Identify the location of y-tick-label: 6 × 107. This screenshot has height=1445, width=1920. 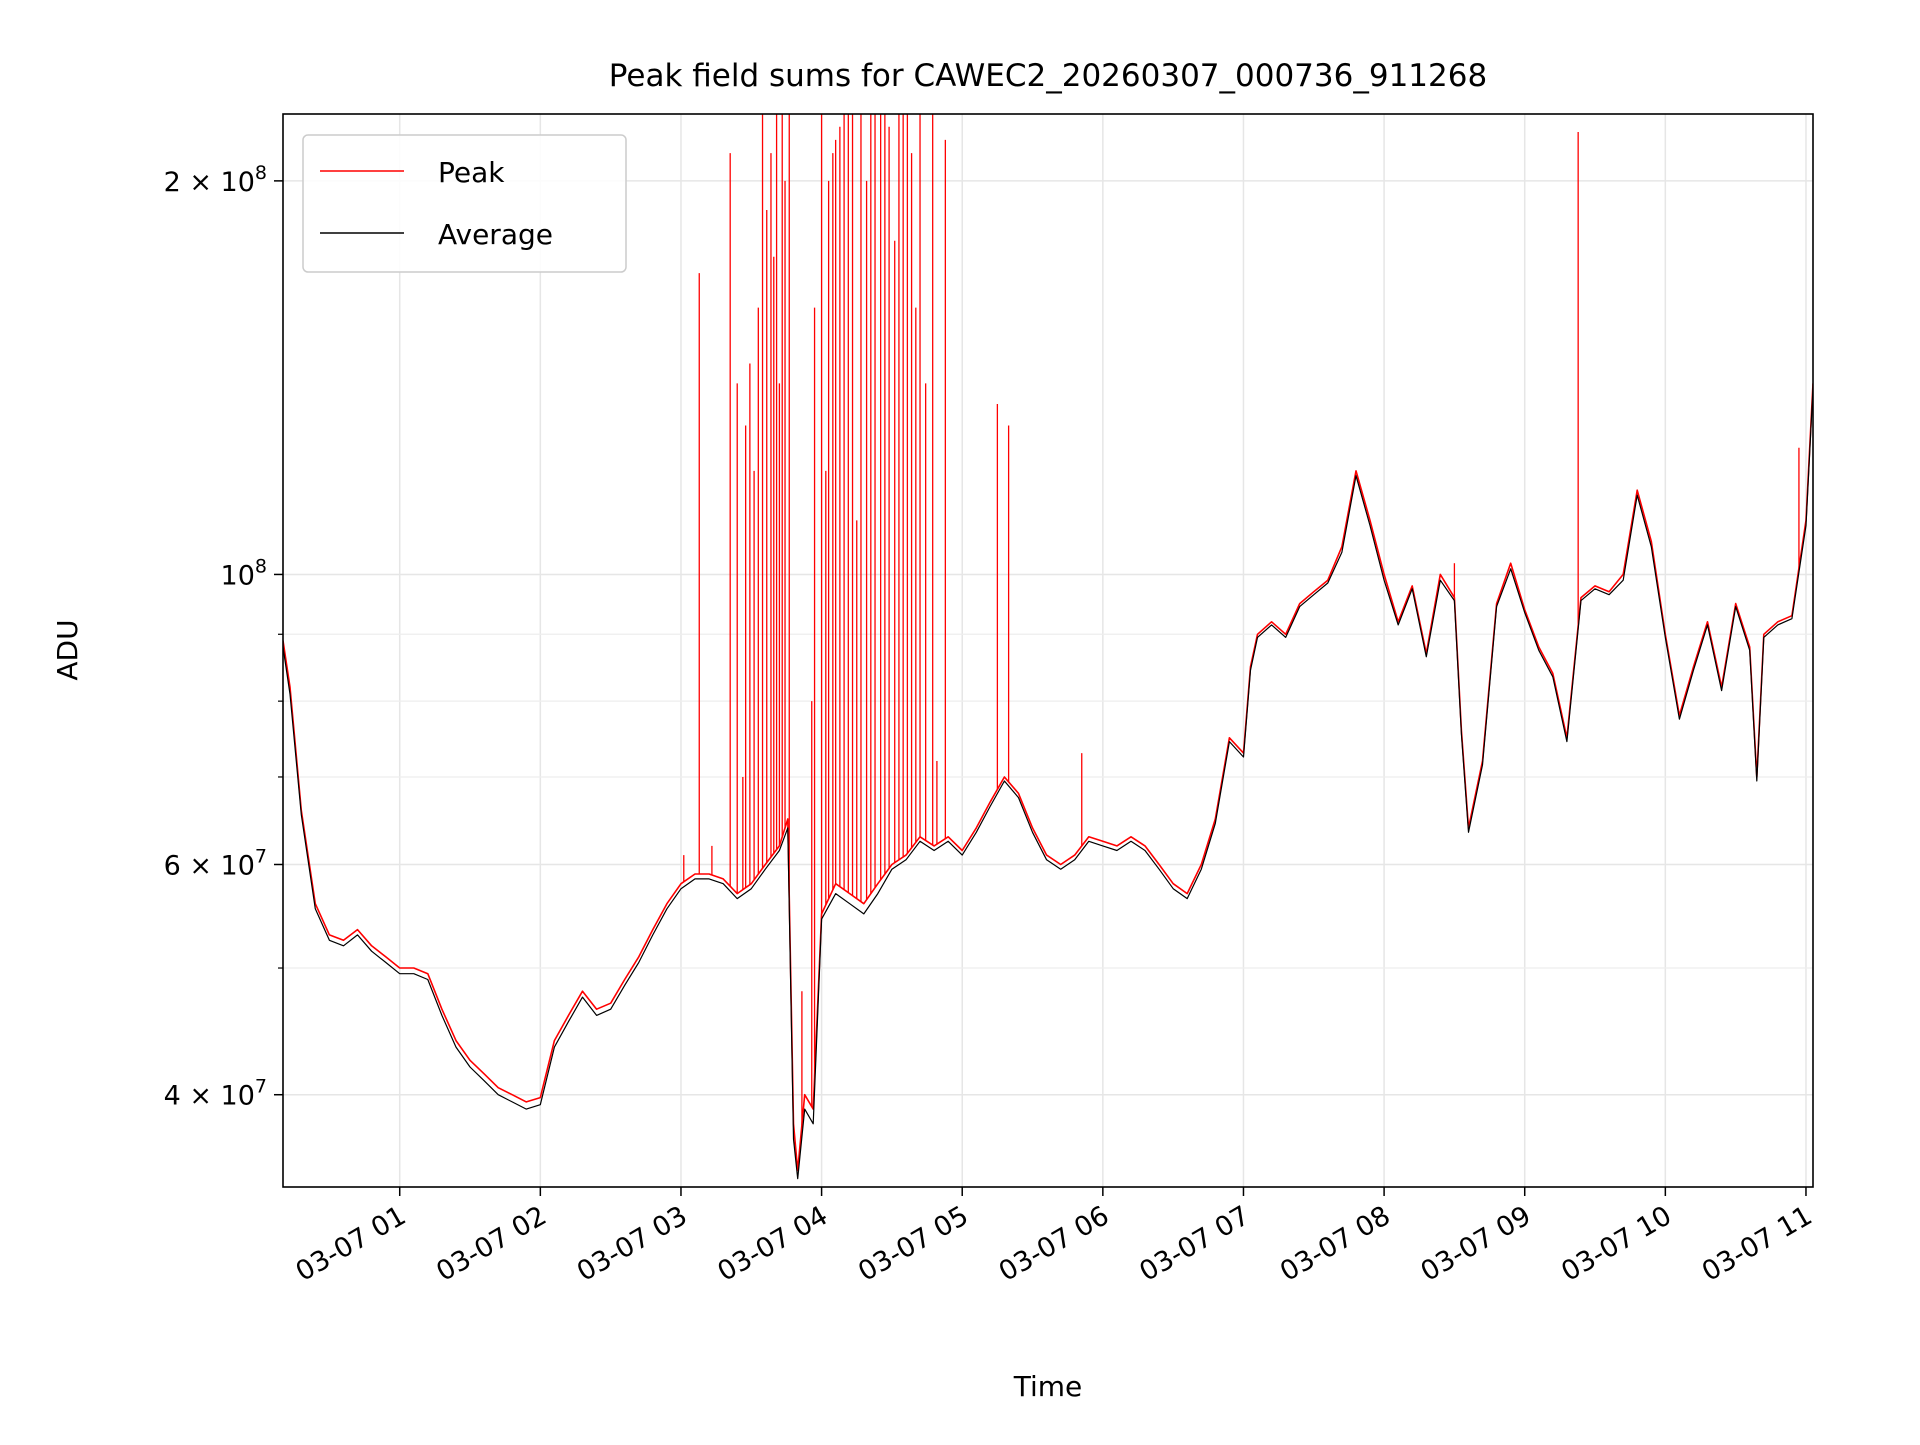
(215, 863).